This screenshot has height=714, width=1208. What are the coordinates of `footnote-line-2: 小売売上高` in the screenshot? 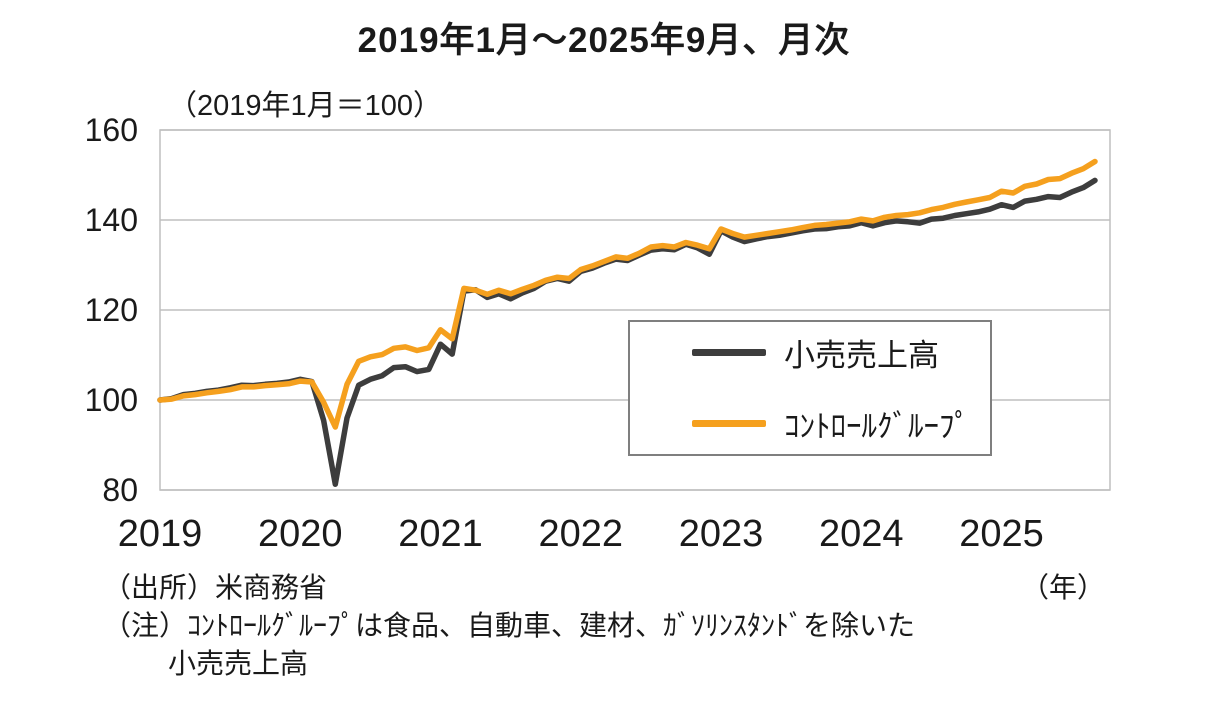 It's located at (238, 663).